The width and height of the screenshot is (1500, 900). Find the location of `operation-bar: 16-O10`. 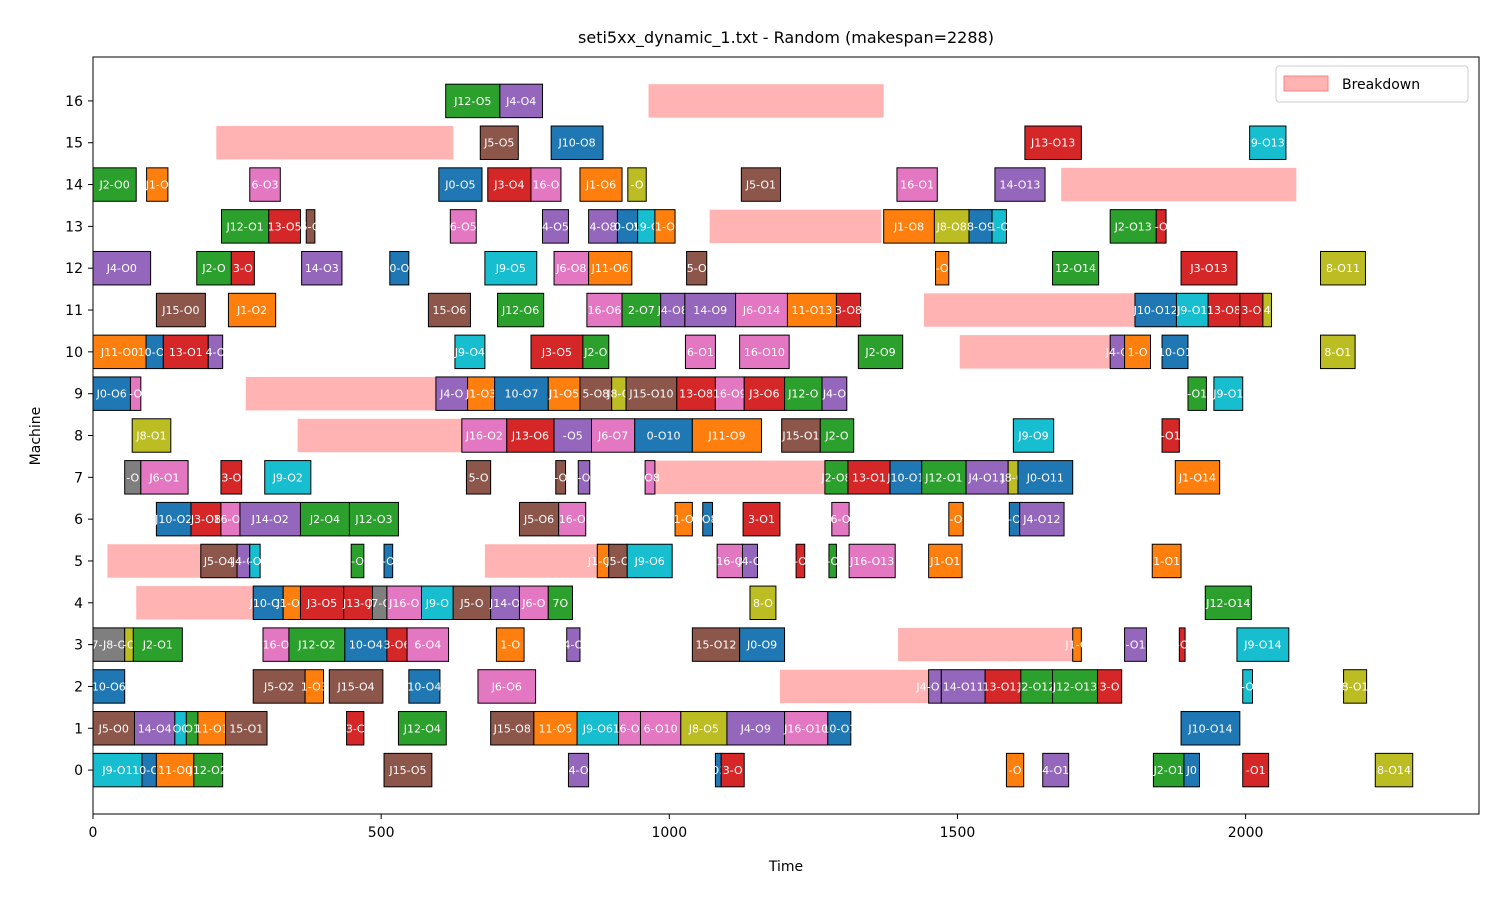

operation-bar: 16-O10 is located at coordinates (764, 352).